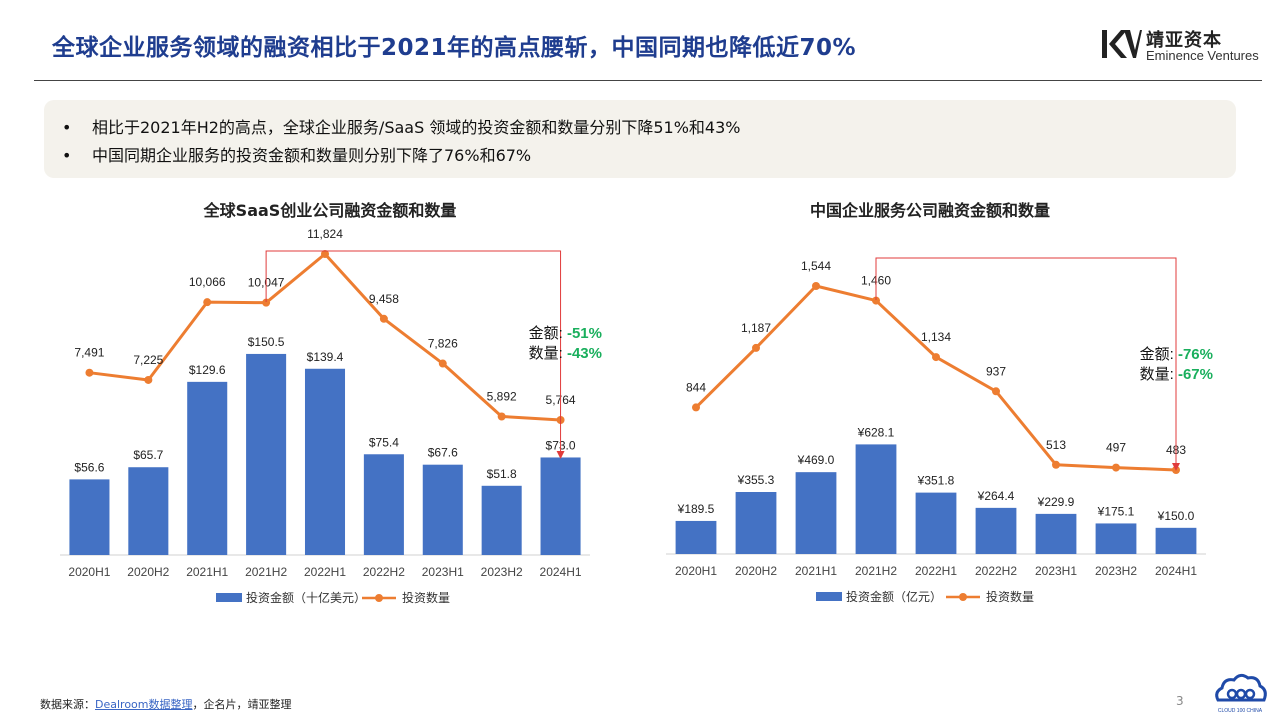 This screenshot has height=720, width=1280. Describe the element at coordinates (454, 48) in the screenshot. I see `page-title: 全球企业服务领域的融资相比于2021年的高点腰斩，中国同期也降低近70%` at that location.